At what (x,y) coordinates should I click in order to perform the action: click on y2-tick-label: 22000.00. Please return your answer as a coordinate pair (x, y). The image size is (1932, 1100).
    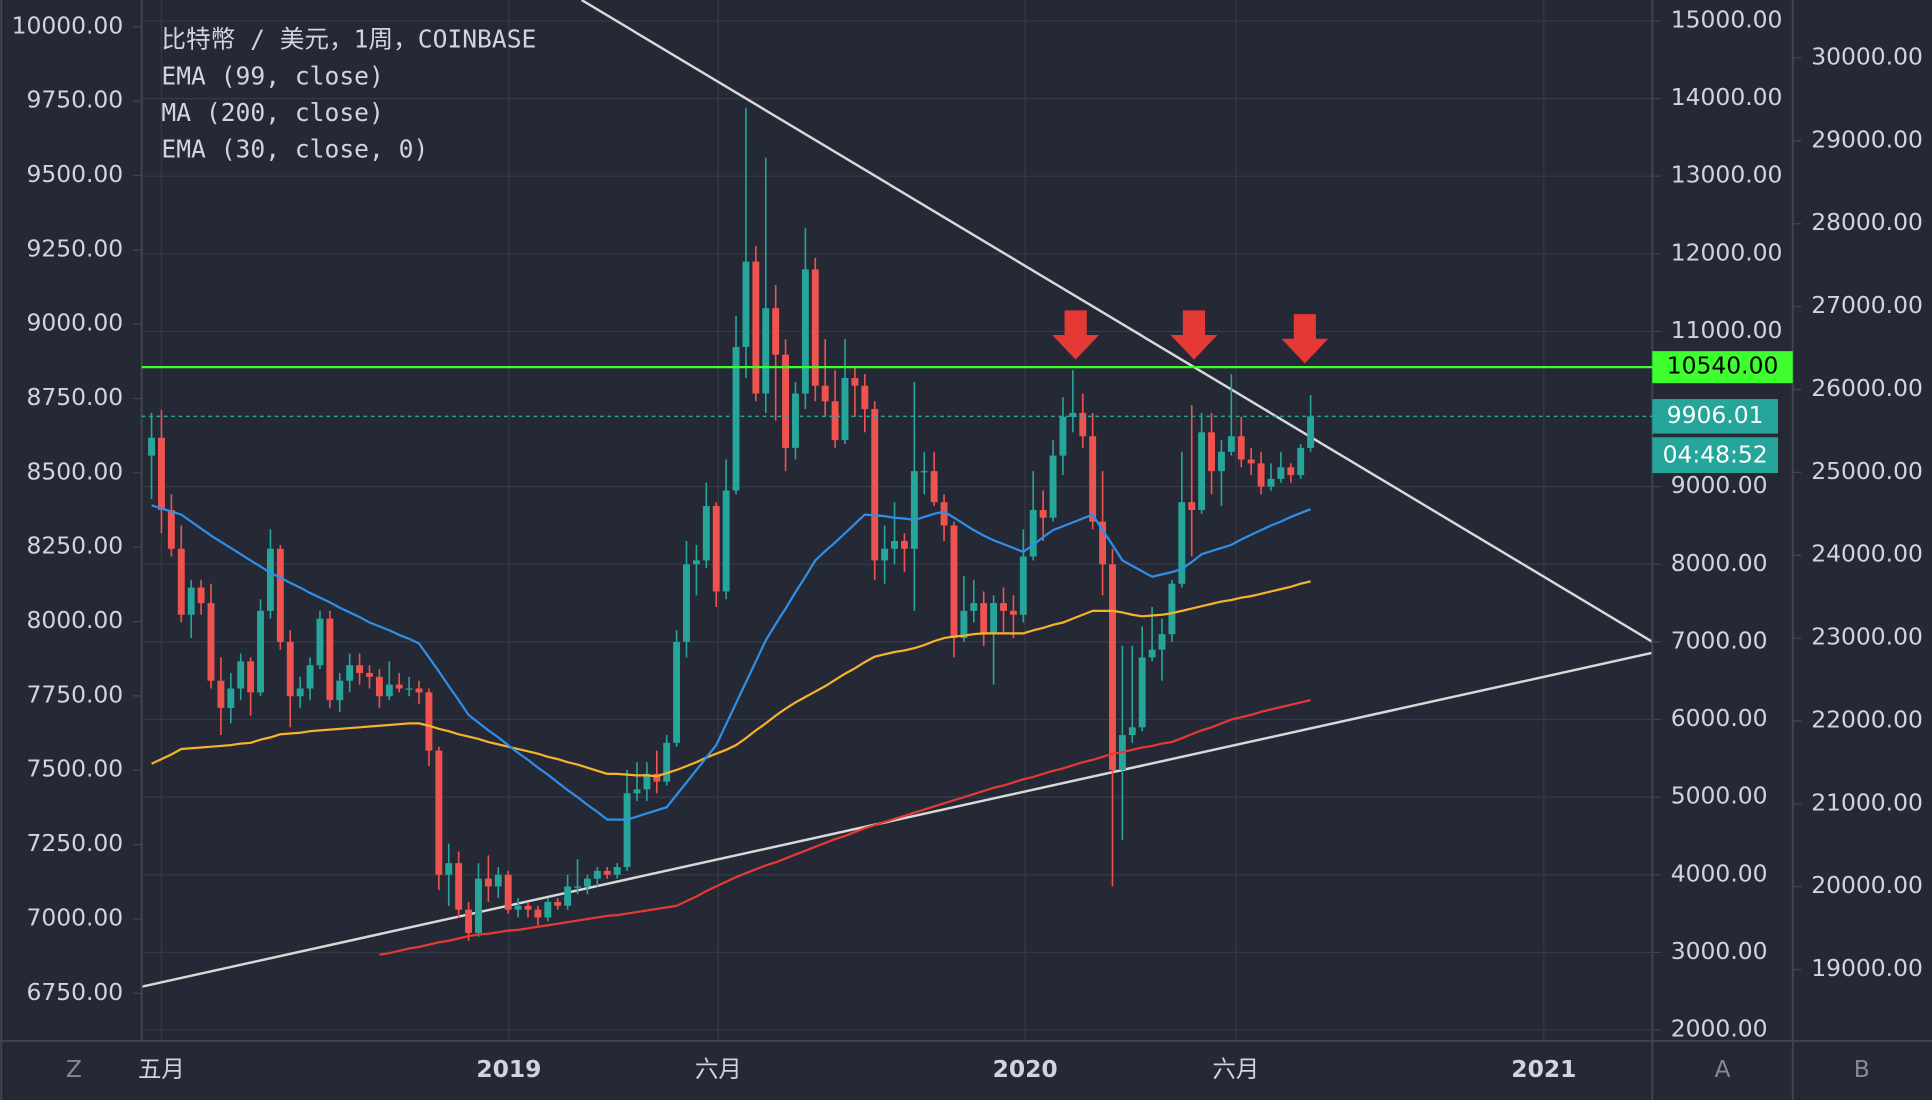
    Looking at the image, I should click on (1867, 719).